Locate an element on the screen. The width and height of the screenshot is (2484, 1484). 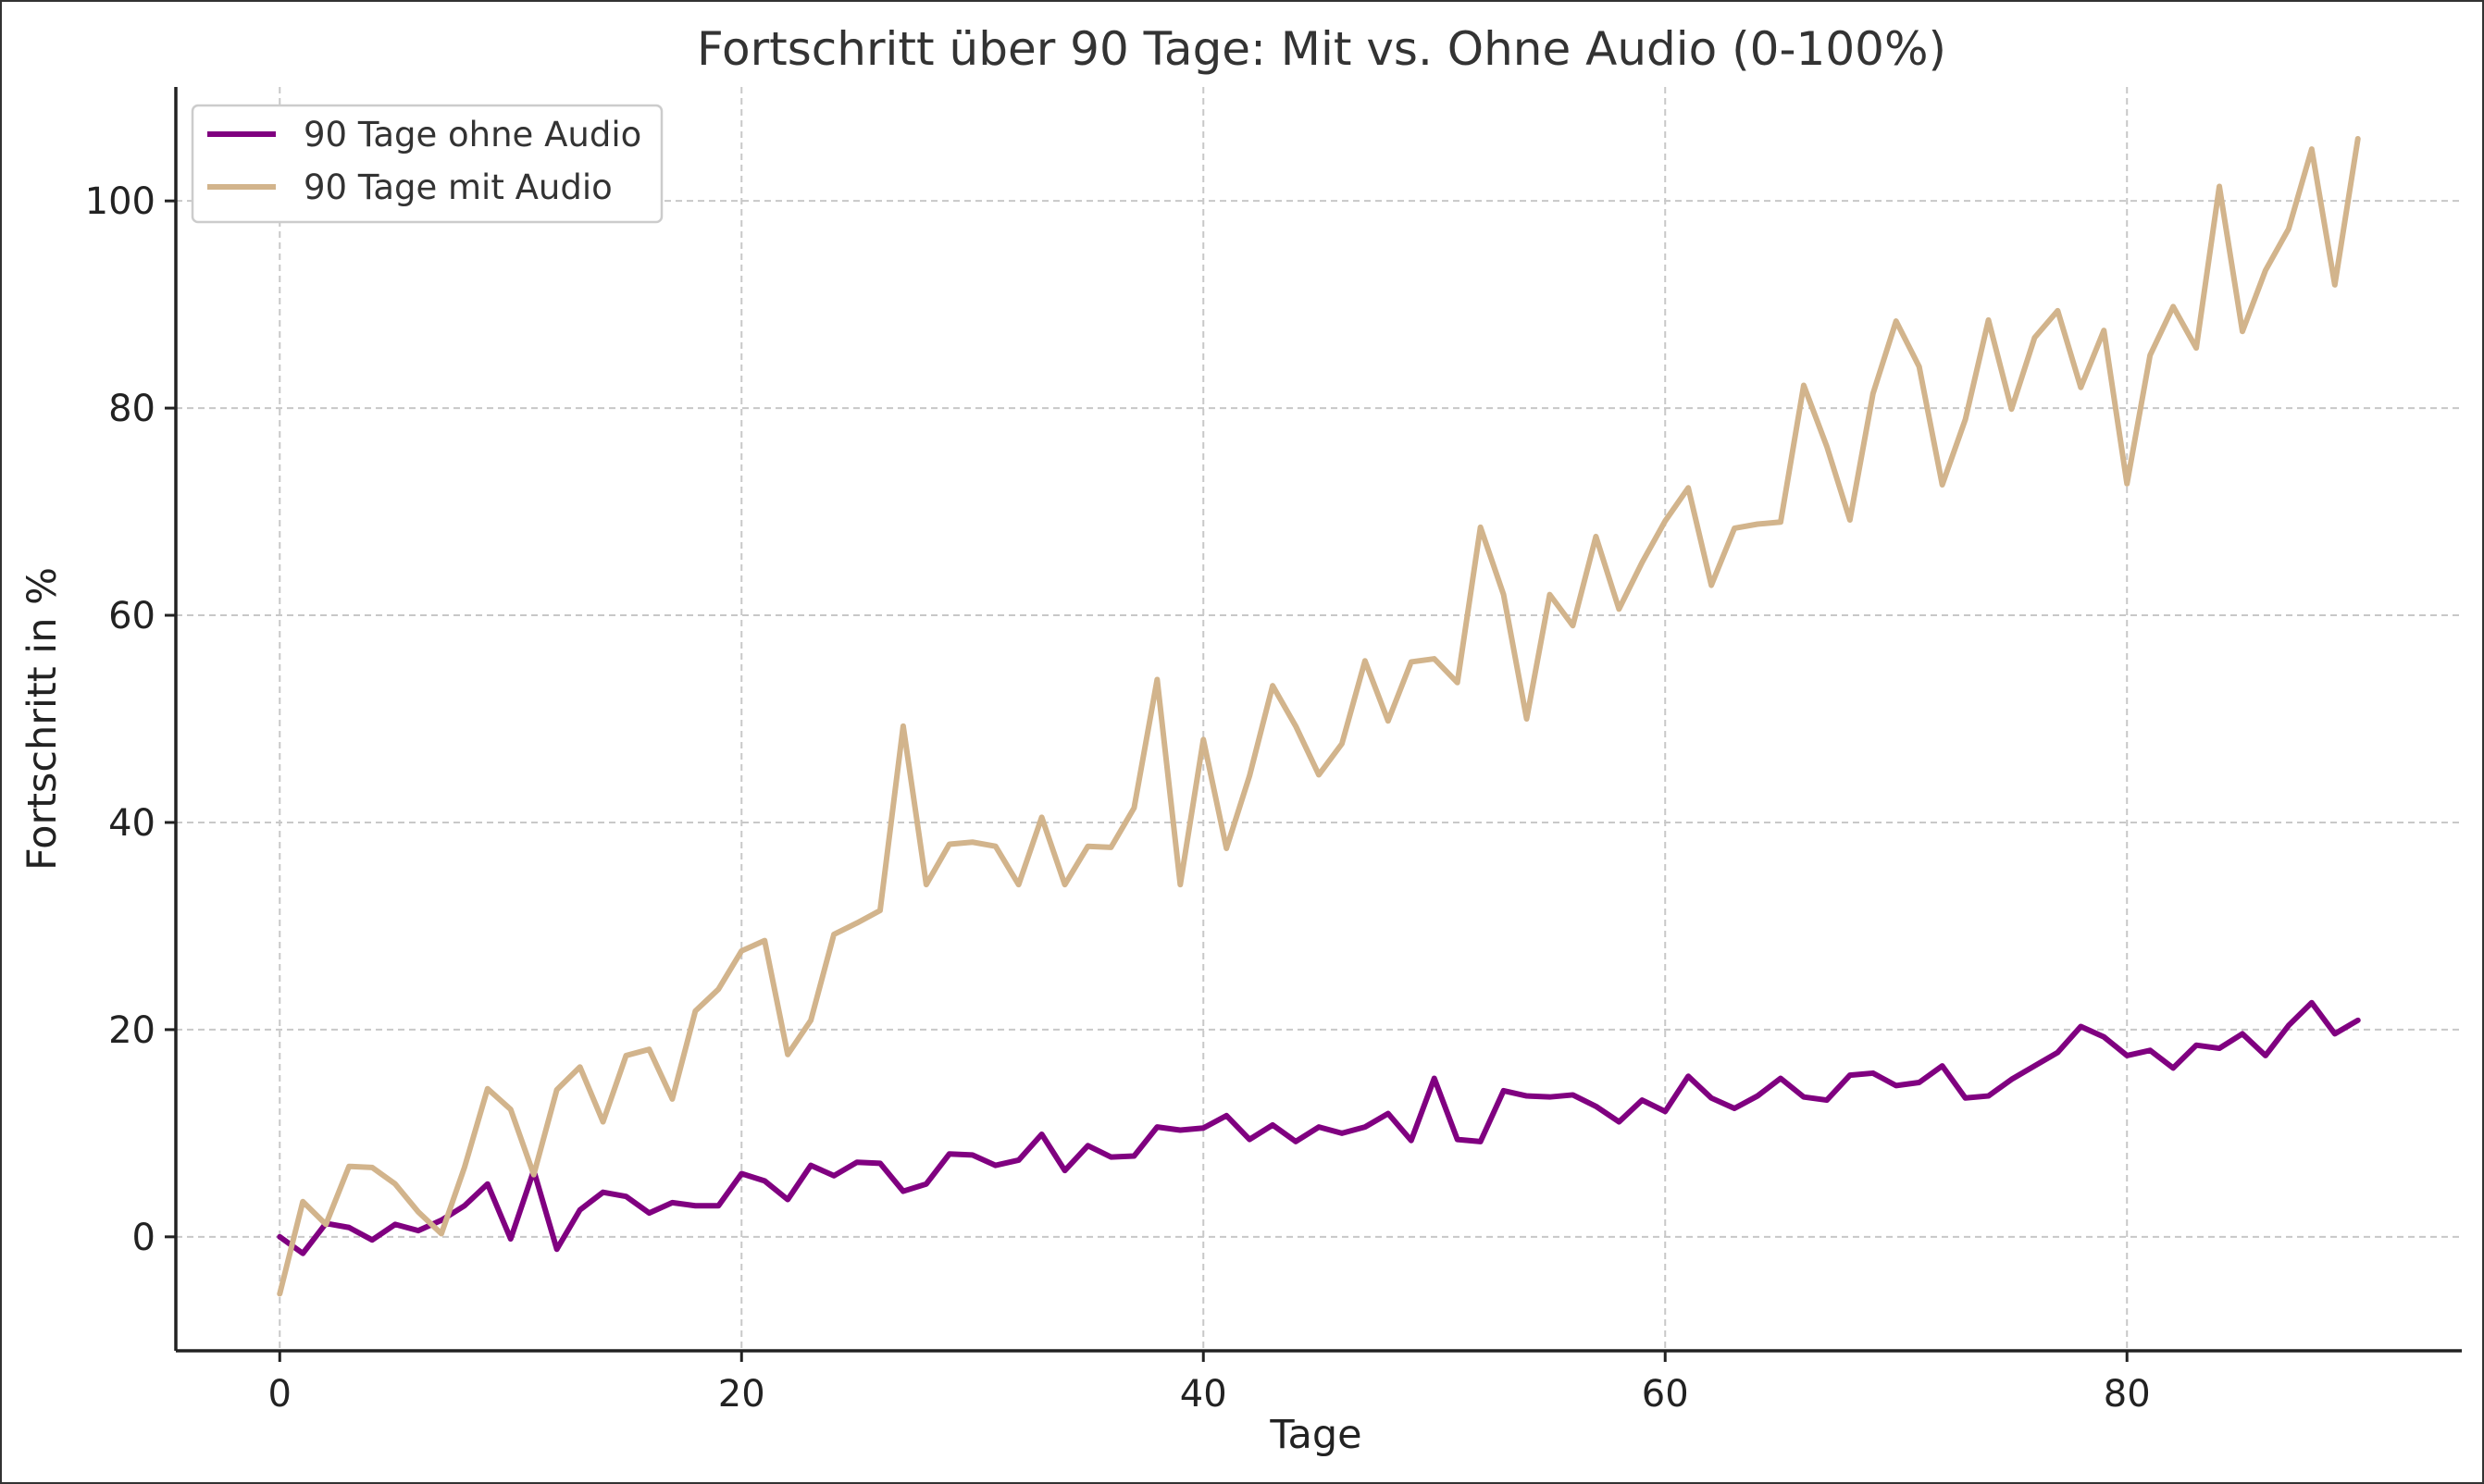
y-tick-label: 60 is located at coordinates (131, 616).